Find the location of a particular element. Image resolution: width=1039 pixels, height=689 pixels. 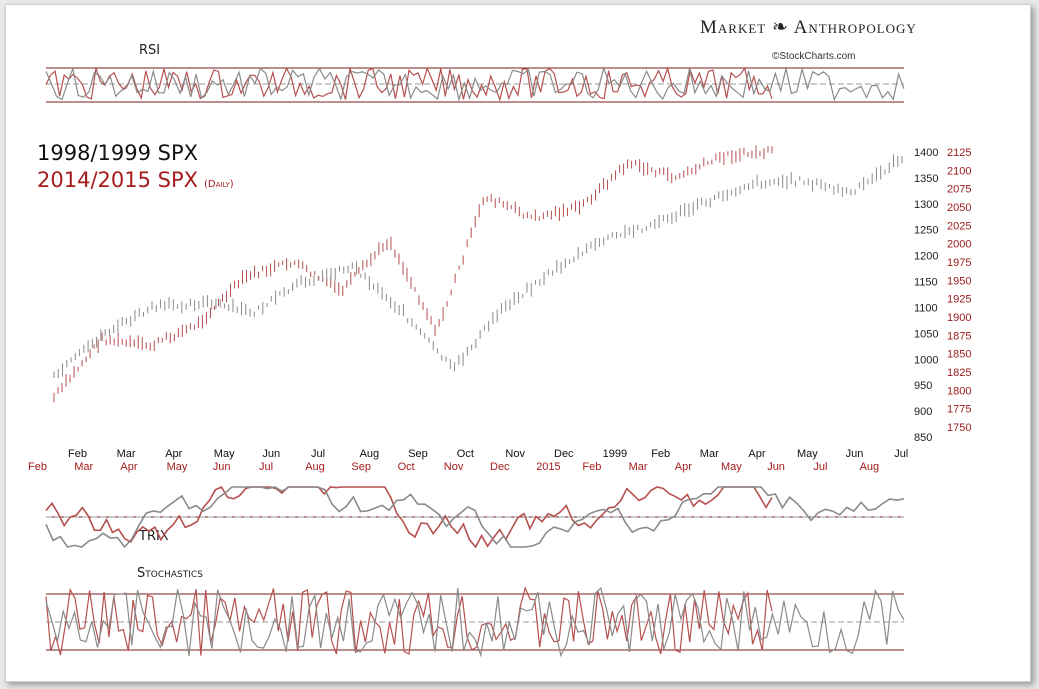

x-tick-1998: Sep is located at coordinates (418, 454).